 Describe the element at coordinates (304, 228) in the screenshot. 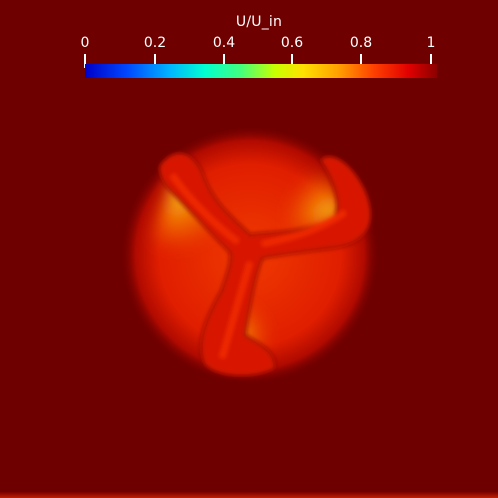

I see `blade-2-ridge` at that location.